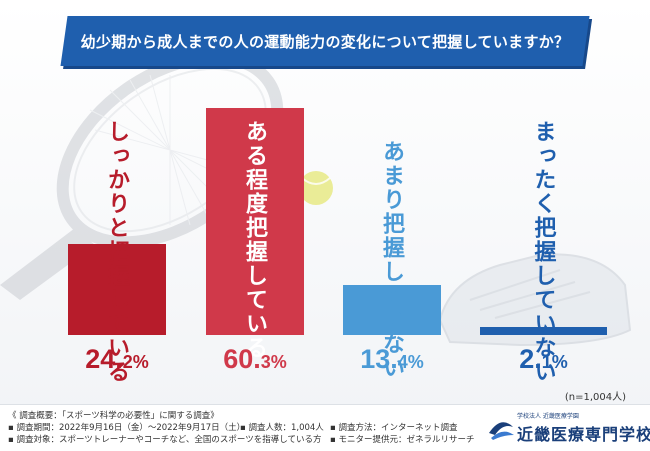  Describe the element at coordinates (394, 428) in the screenshot. I see `survey-method: ▪ 調査方法：インターネット調査` at that location.